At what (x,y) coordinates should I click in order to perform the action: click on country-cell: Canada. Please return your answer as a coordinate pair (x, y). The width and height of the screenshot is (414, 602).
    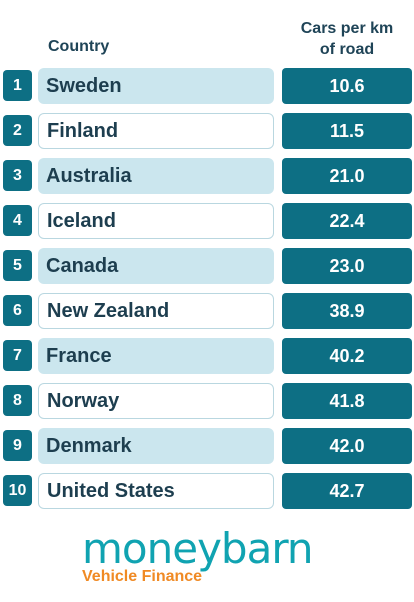
    Looking at the image, I should click on (156, 266).